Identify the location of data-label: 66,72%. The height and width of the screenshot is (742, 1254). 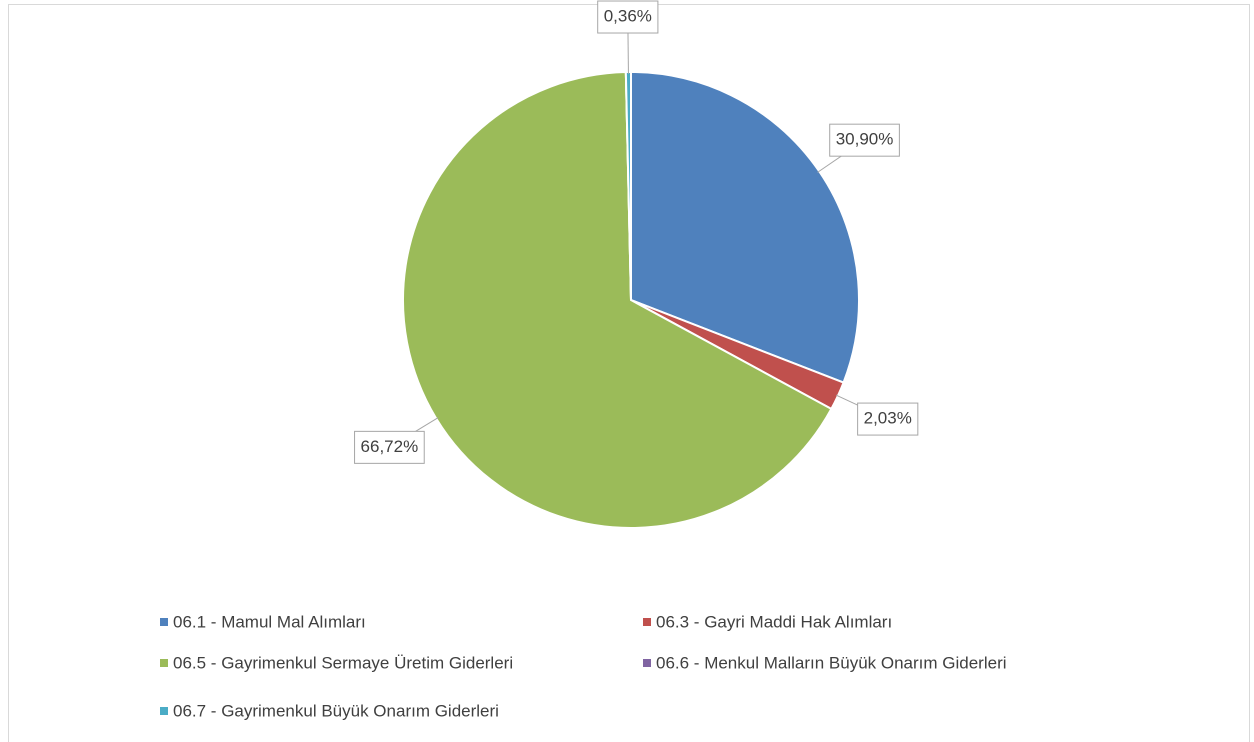
(390, 446).